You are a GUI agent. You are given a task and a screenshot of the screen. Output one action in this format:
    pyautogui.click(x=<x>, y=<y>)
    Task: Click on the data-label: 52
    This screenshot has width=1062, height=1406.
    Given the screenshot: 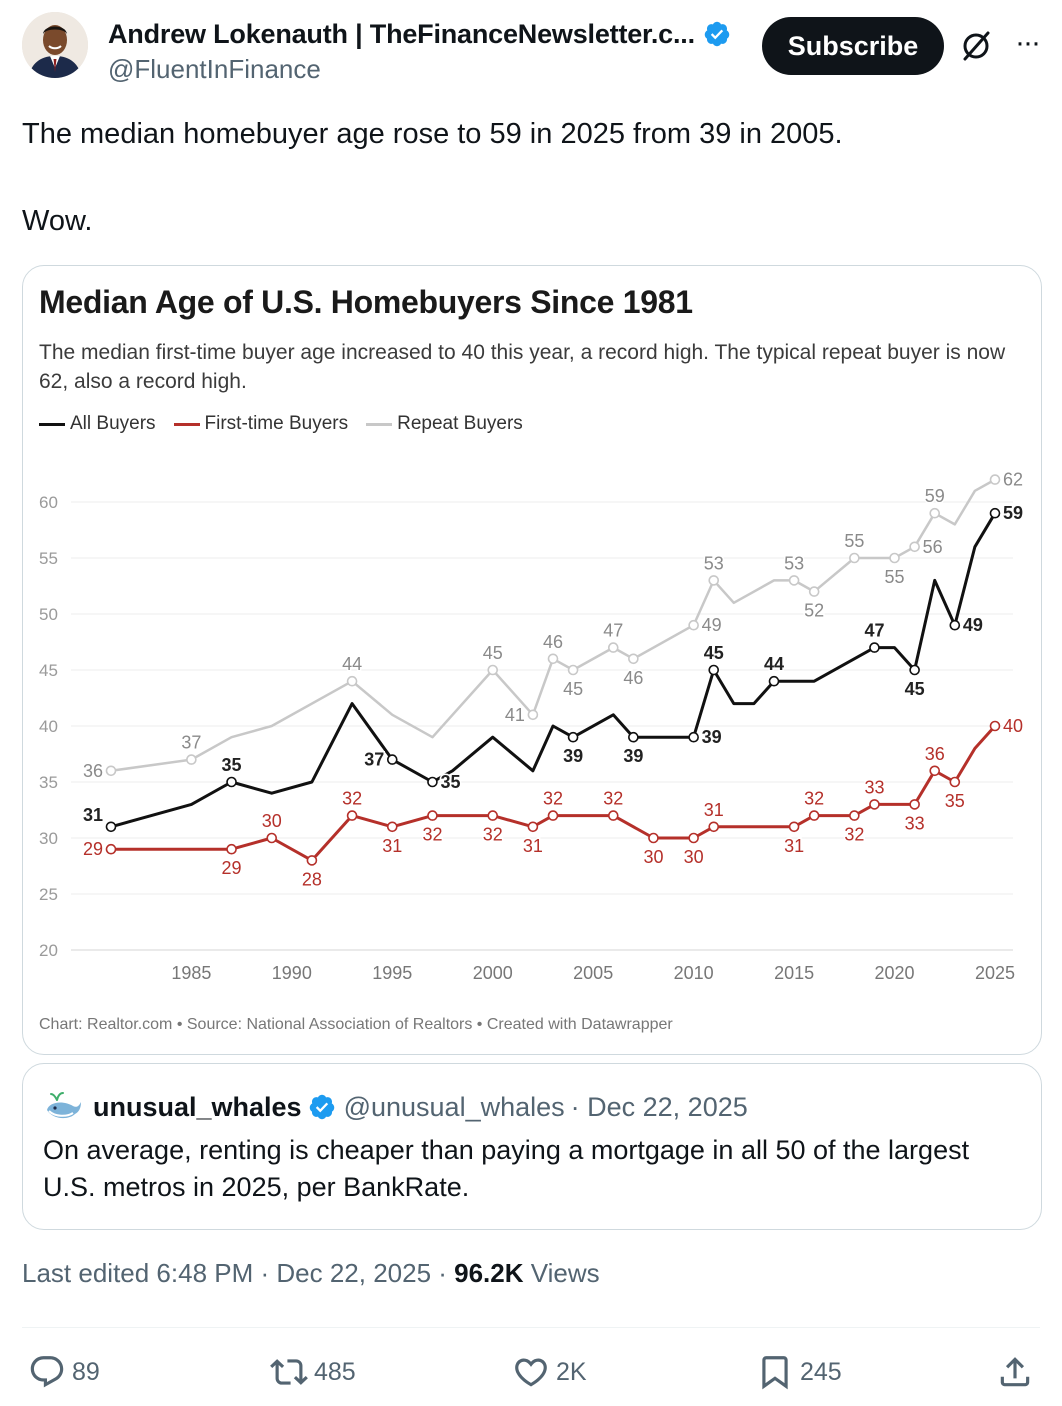 What is the action you would take?
    pyautogui.click(x=814, y=611)
    